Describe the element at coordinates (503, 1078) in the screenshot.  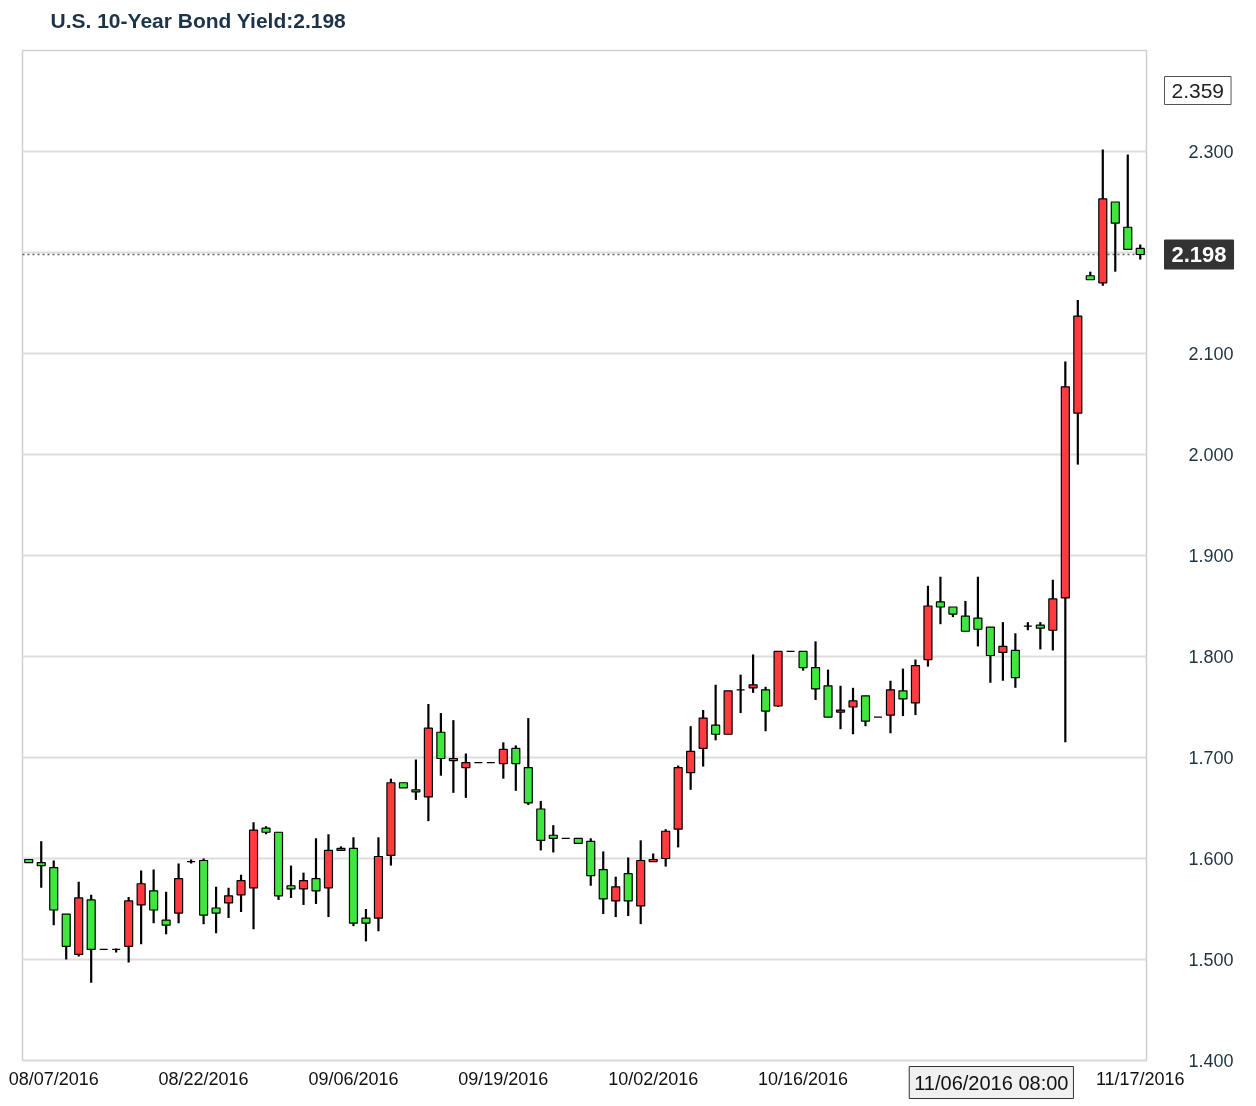
I see `x-tick-label: 09/19/2016` at that location.